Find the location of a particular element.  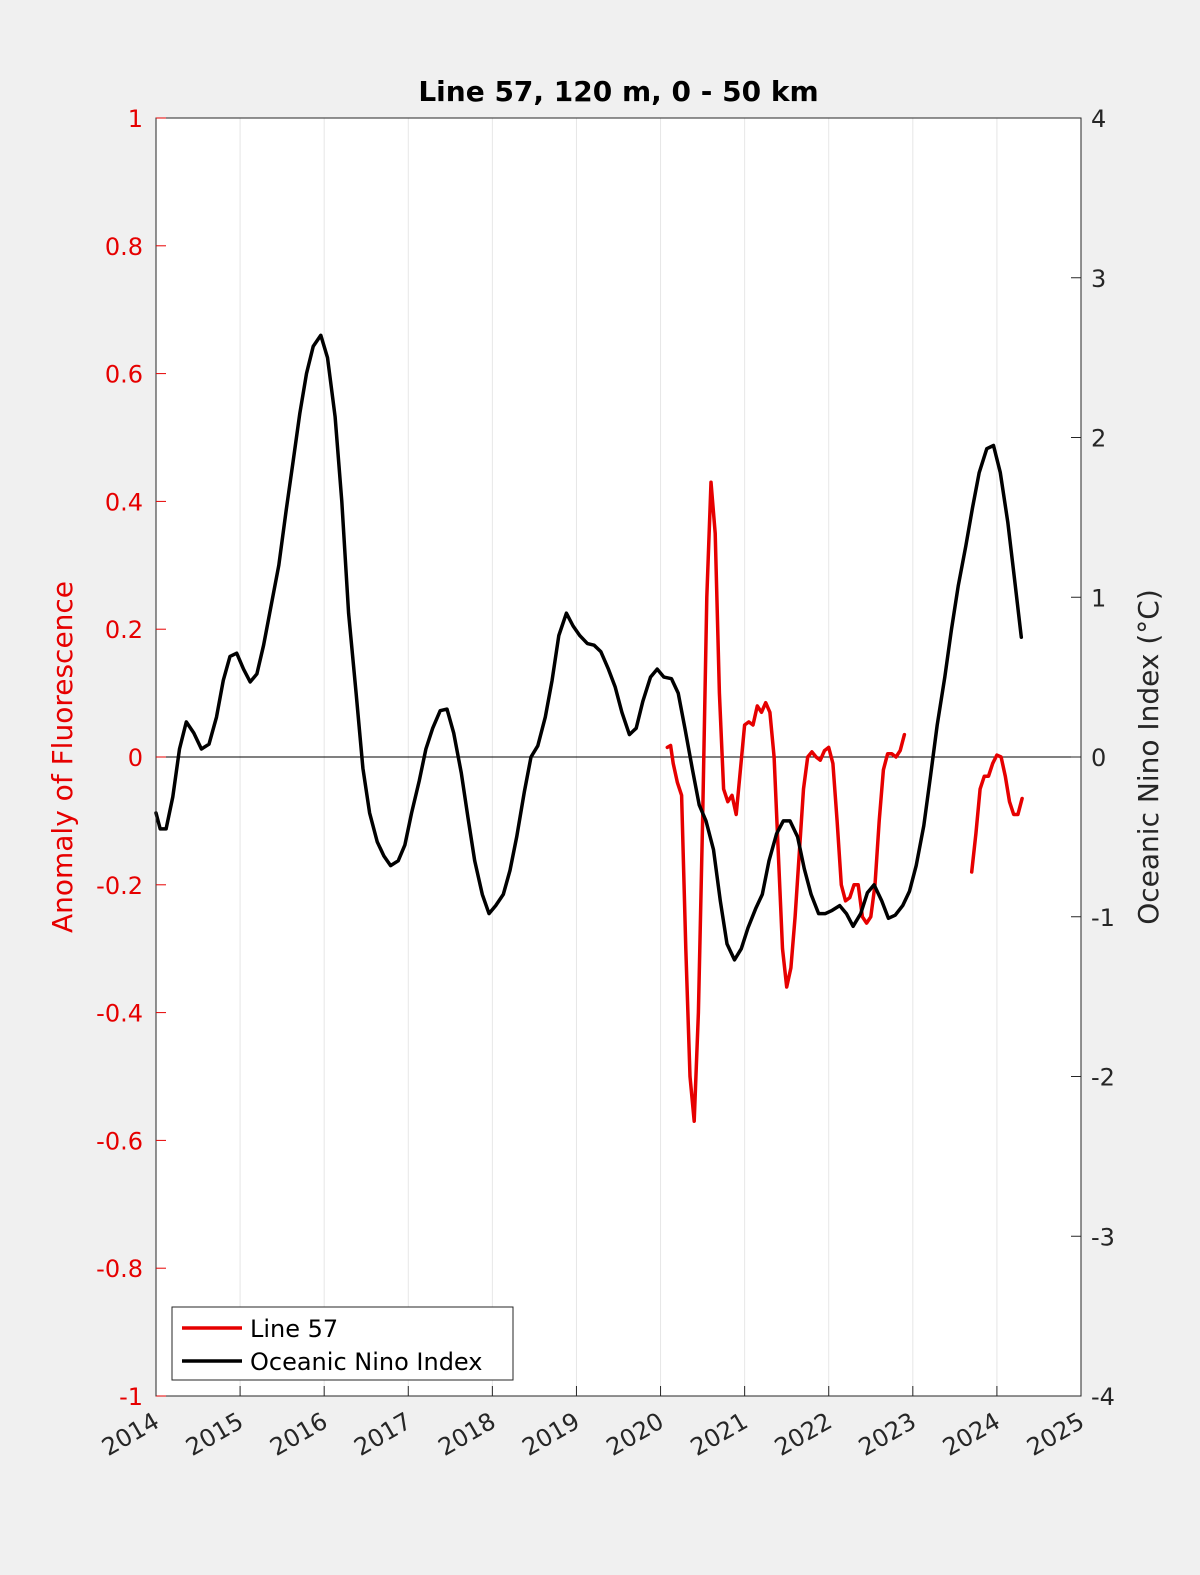

legend-box is located at coordinates (342, 1343).